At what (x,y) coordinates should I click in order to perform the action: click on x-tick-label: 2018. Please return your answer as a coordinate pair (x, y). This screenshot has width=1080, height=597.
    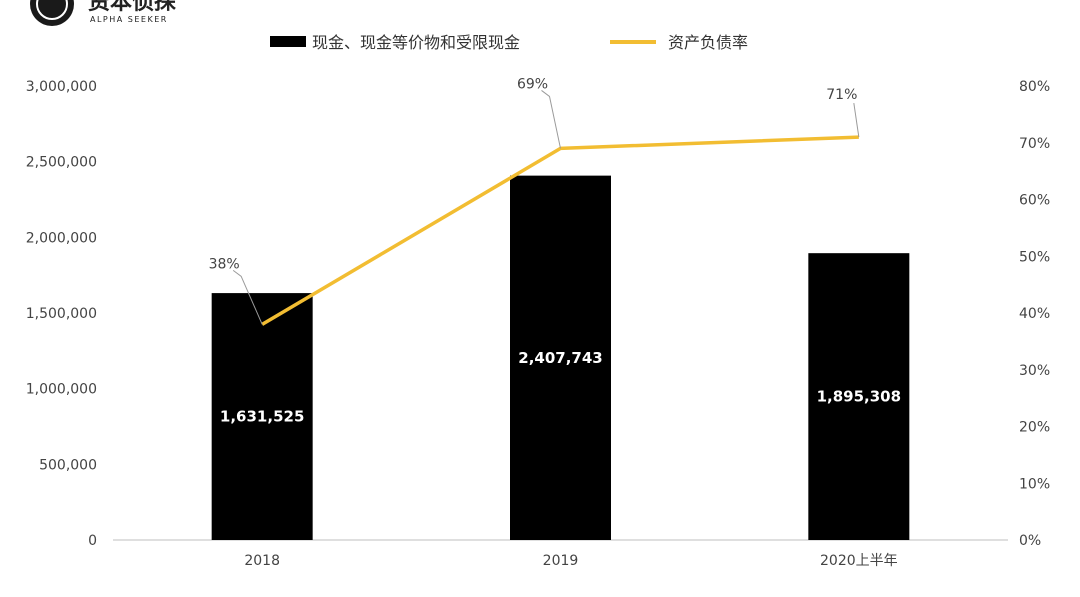
    Looking at the image, I should click on (262, 561).